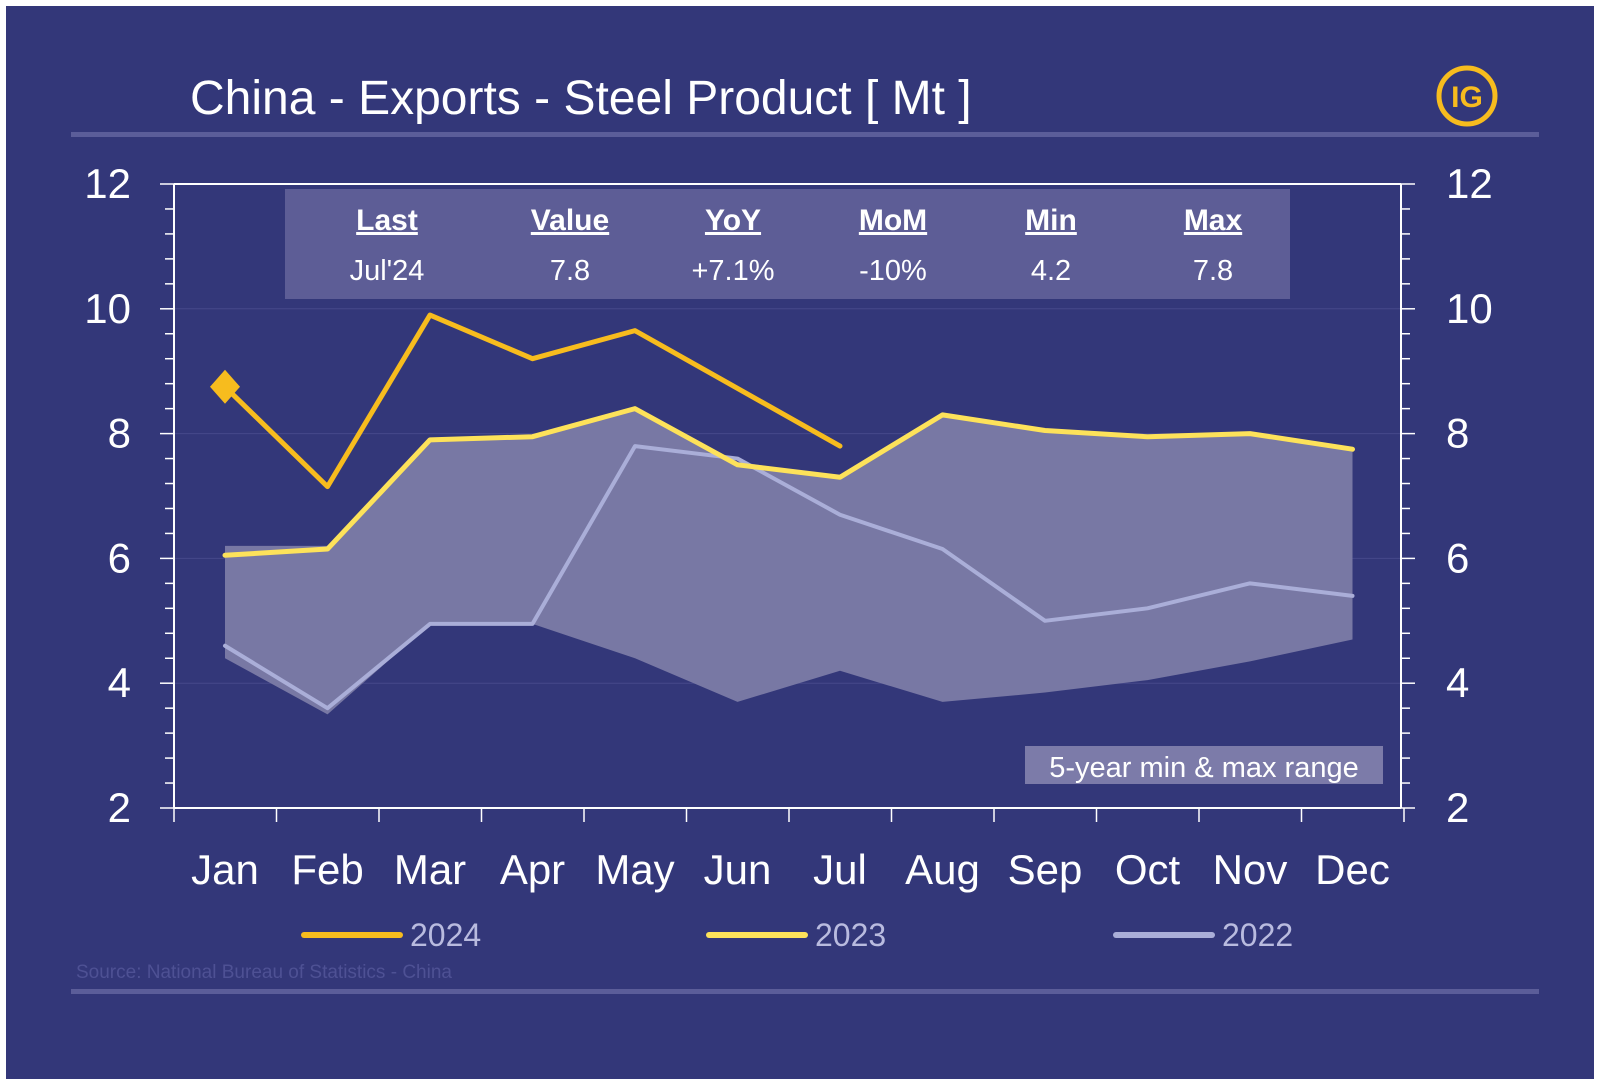 This screenshot has height=1085, width=1600. I want to click on x-tick-label: Jan, so click(225, 869).